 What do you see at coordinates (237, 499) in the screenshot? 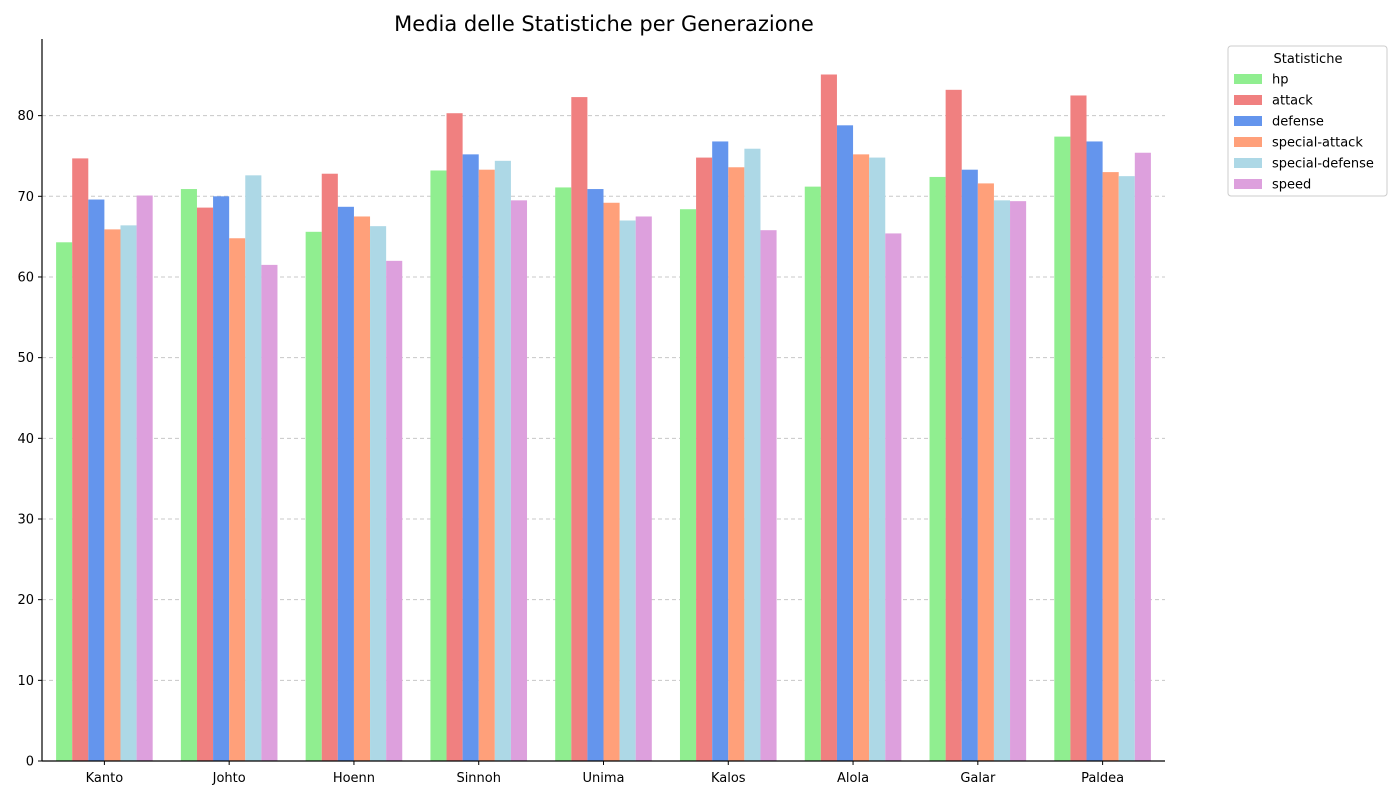
I see `bar-special-attack-johto` at bounding box center [237, 499].